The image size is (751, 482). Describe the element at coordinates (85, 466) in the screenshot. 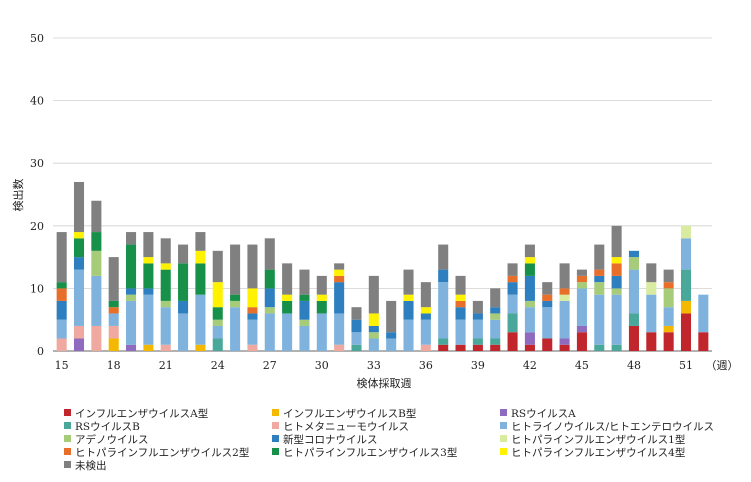

I see `legend-item: 未検出` at that location.